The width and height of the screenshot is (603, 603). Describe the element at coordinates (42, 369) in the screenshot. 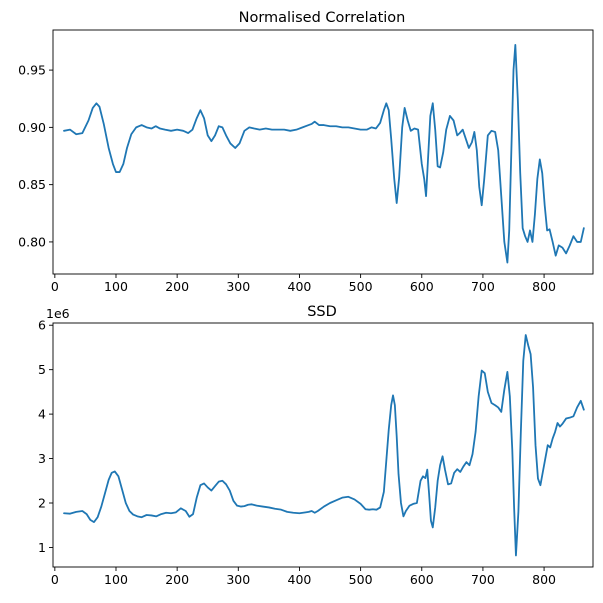

I see `ssd-y-tick-label: 5` at that location.